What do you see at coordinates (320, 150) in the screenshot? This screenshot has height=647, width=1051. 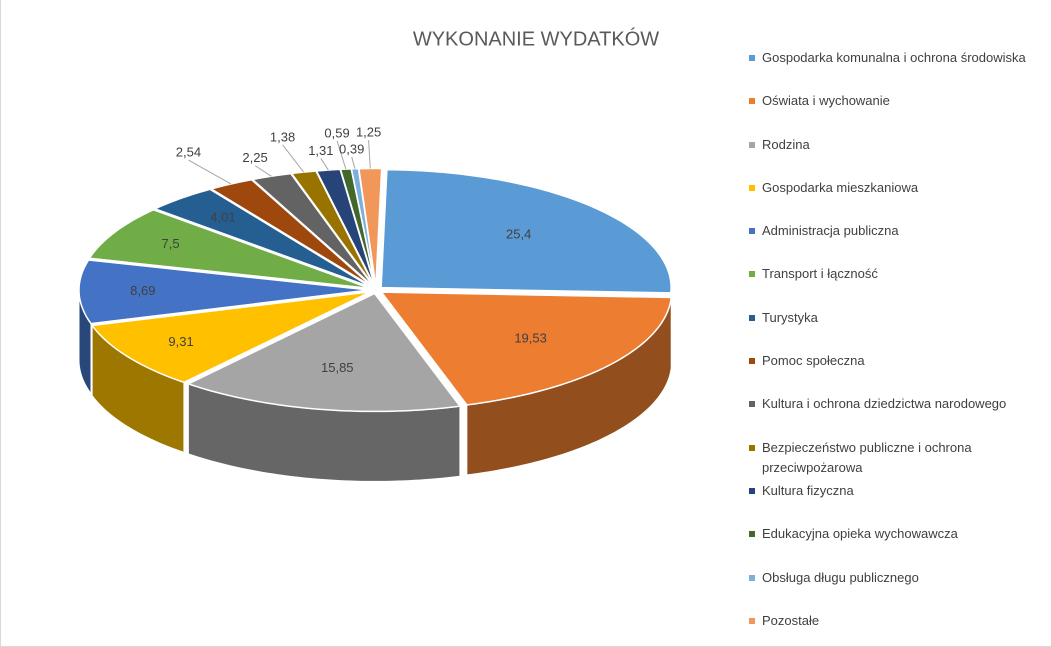 I see `data-label: 1,31` at bounding box center [320, 150].